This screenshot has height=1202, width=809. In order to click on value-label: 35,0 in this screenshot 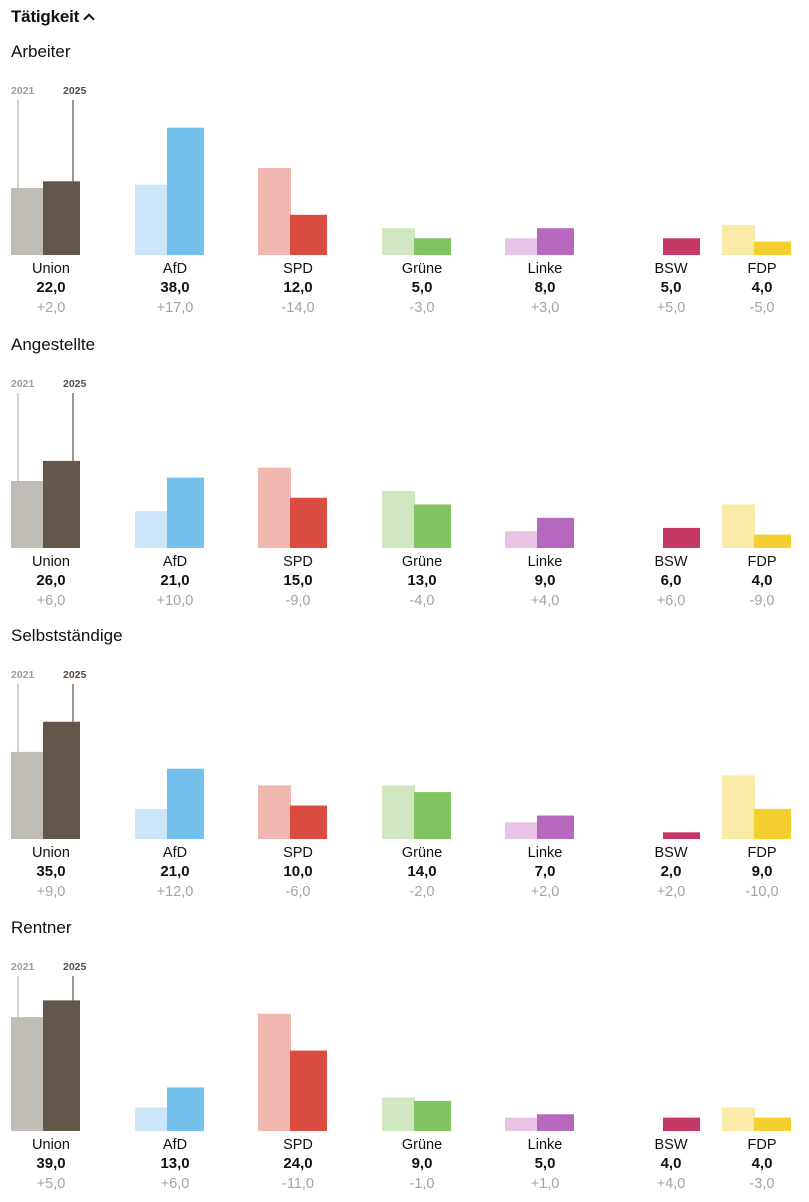, I will do `click(50, 871)`.